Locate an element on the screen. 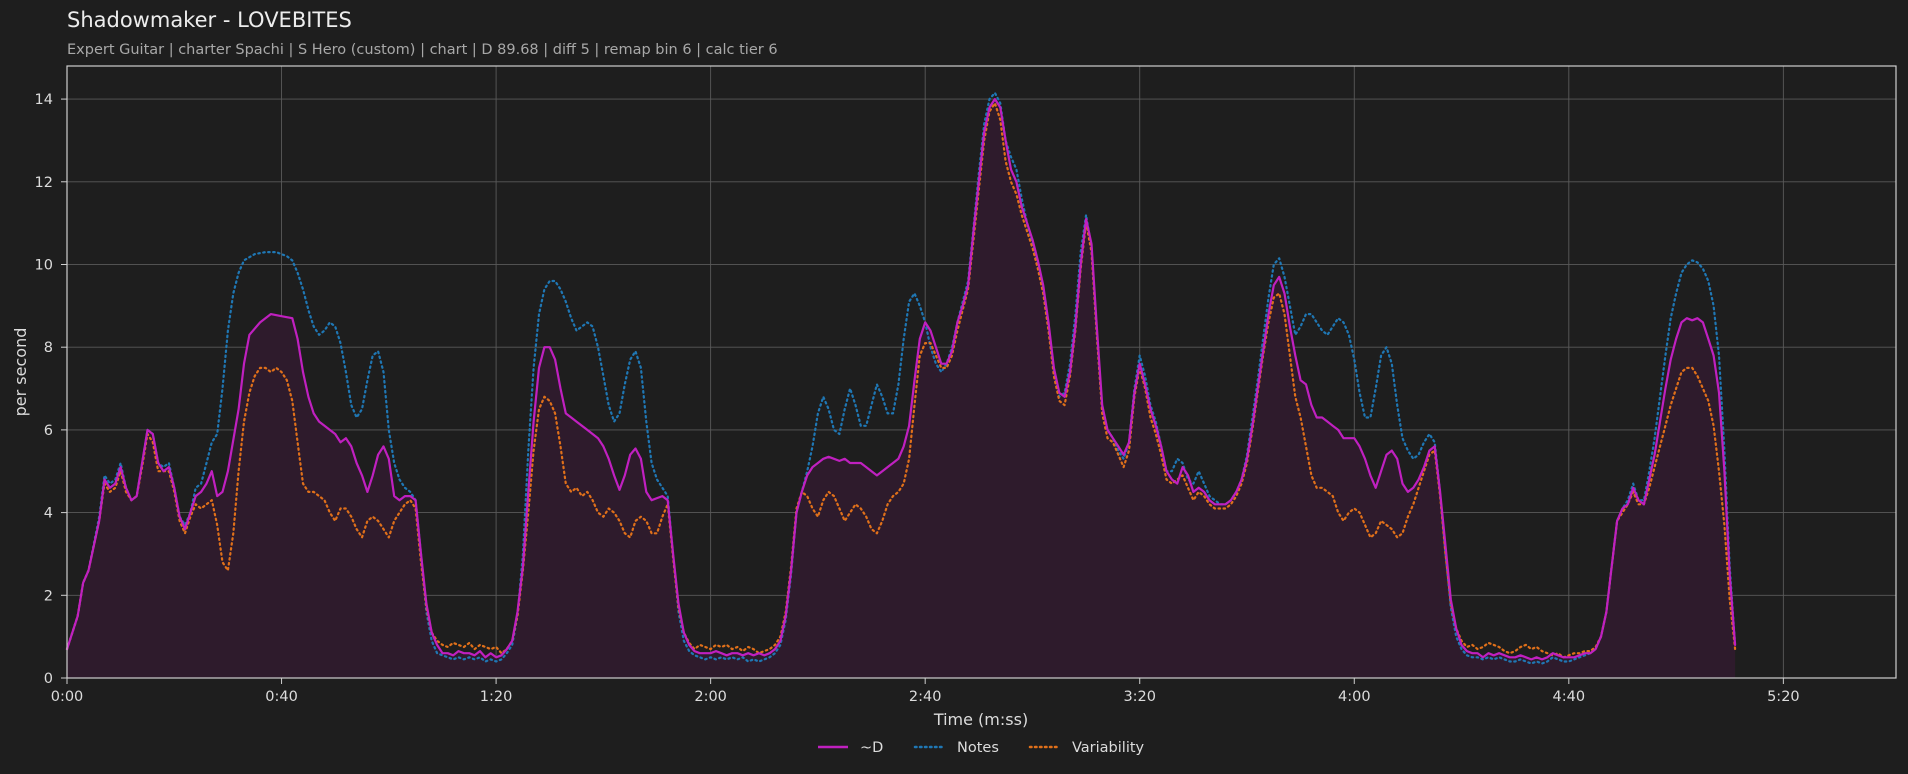 This screenshot has height=774, width=1908. x-tick-label: 2:40 is located at coordinates (925, 697).